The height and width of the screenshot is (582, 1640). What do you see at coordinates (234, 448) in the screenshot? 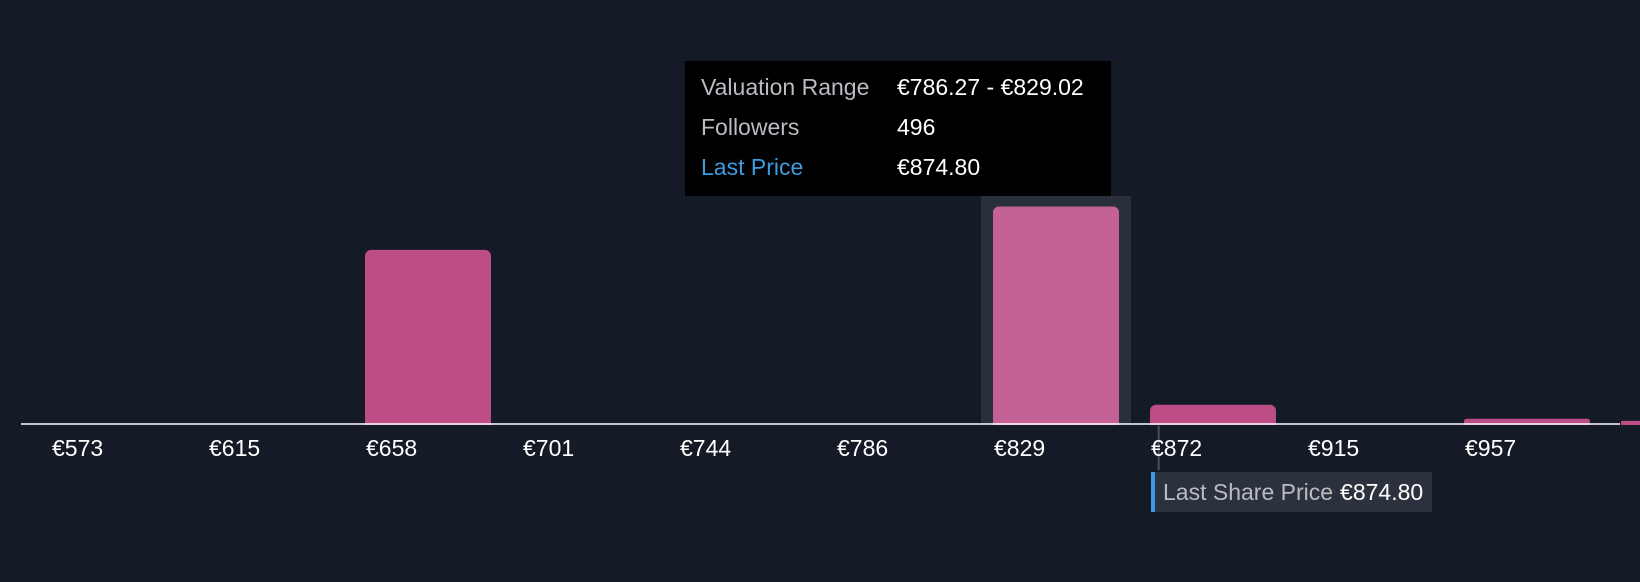
I see `x-tick-label-1: €615` at bounding box center [234, 448].